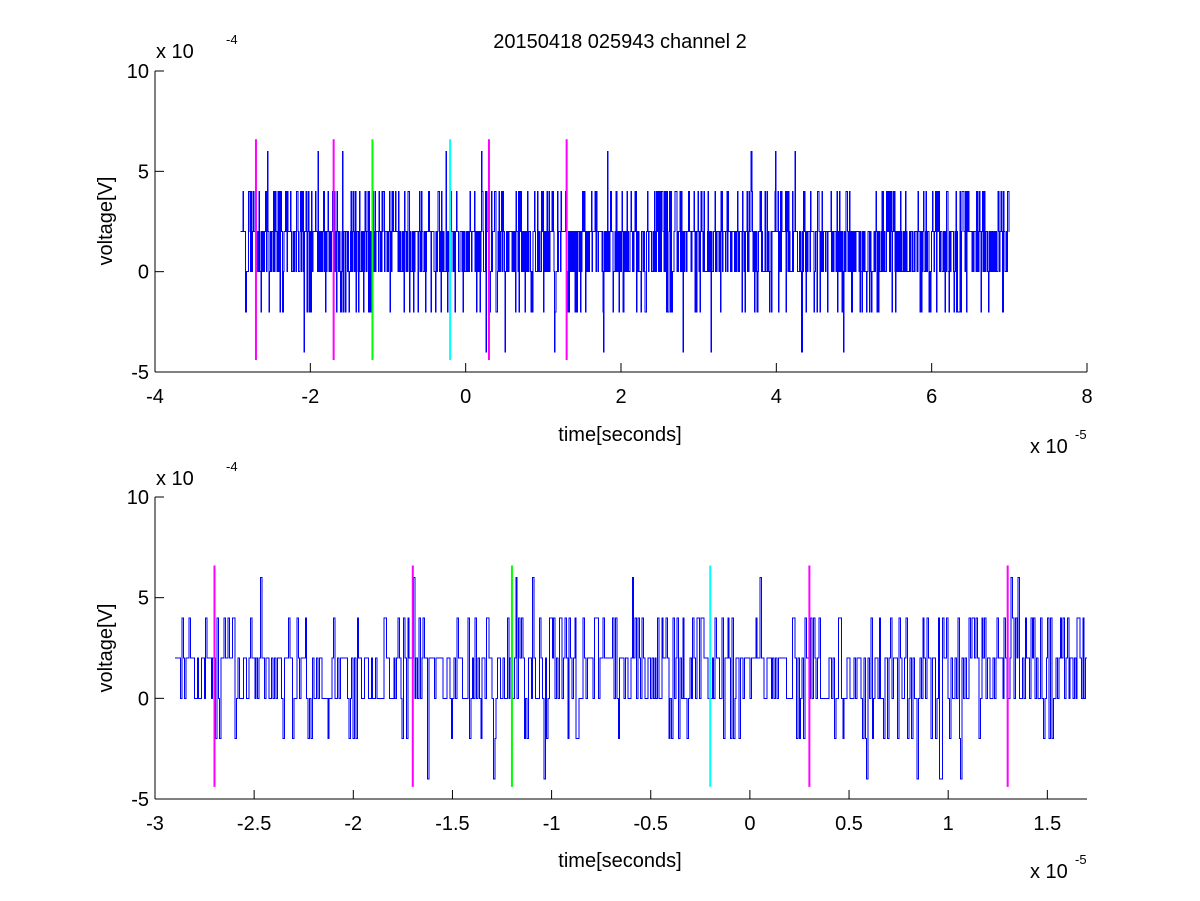 Image resolution: width=1200 pixels, height=901 pixels. I want to click on x-tick-label: -3, so click(155, 824).